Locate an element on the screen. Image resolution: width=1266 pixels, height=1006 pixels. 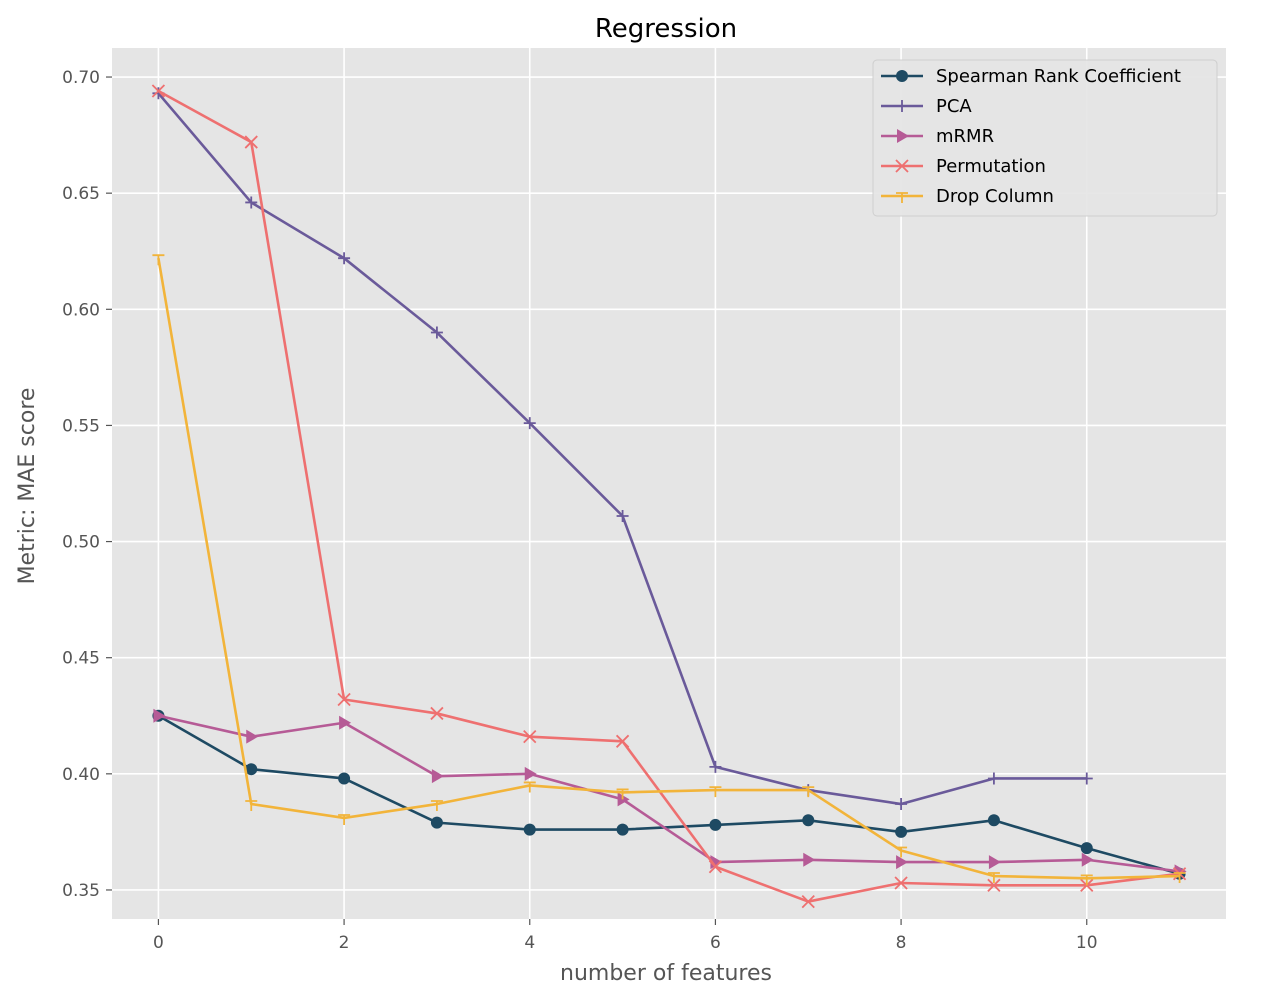
legend-box is located at coordinates (1045, 138).